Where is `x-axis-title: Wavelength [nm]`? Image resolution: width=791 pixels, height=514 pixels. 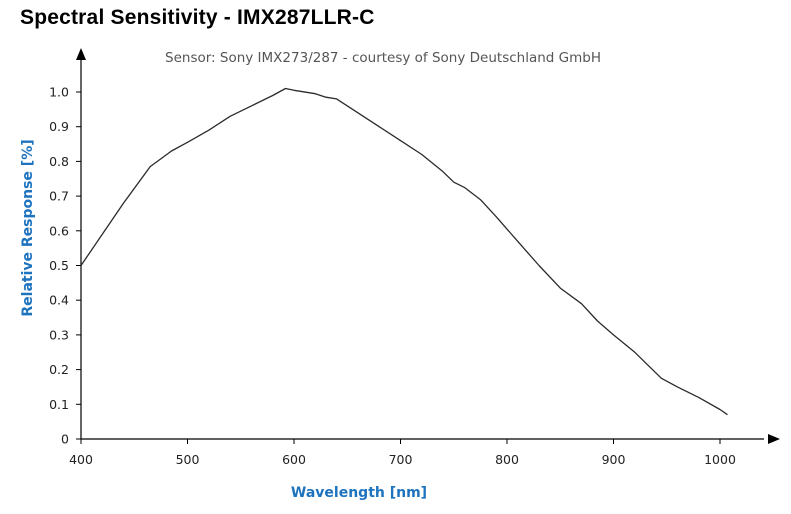 x-axis-title: Wavelength [nm] is located at coordinates (359, 493).